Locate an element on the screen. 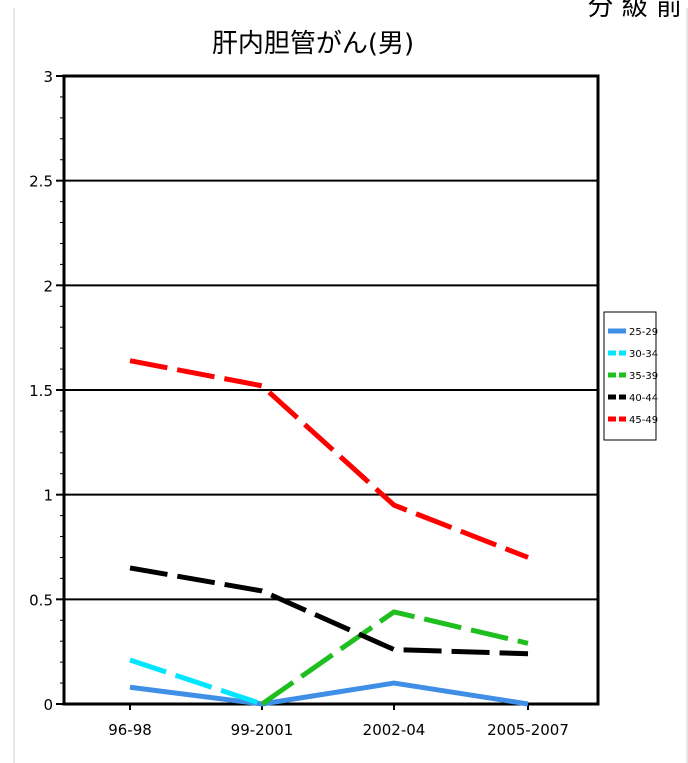 Image resolution: width=688 pixels, height=763 pixels. y-tick-label: 2.5 is located at coordinates (41, 182).